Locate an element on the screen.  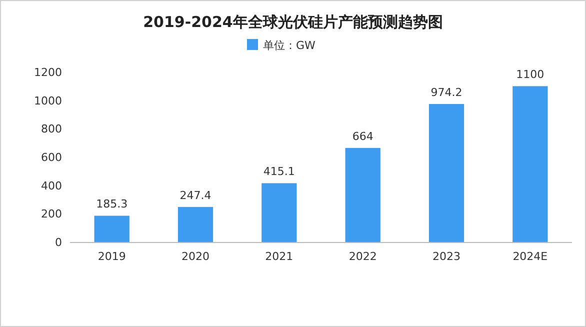
legend-label: 单位：GW is located at coordinates (289, 45).